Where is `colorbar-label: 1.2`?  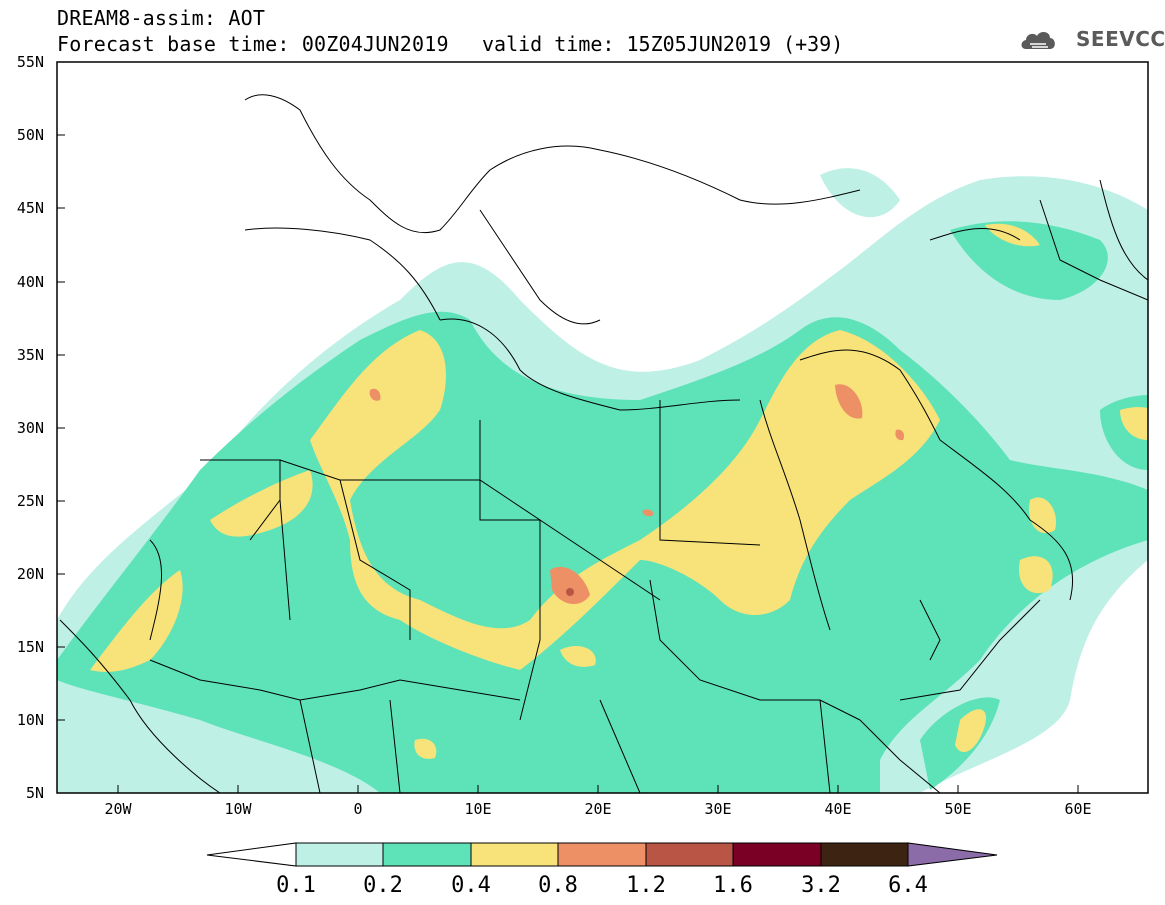
colorbar-label: 1.2 is located at coordinates (646, 885).